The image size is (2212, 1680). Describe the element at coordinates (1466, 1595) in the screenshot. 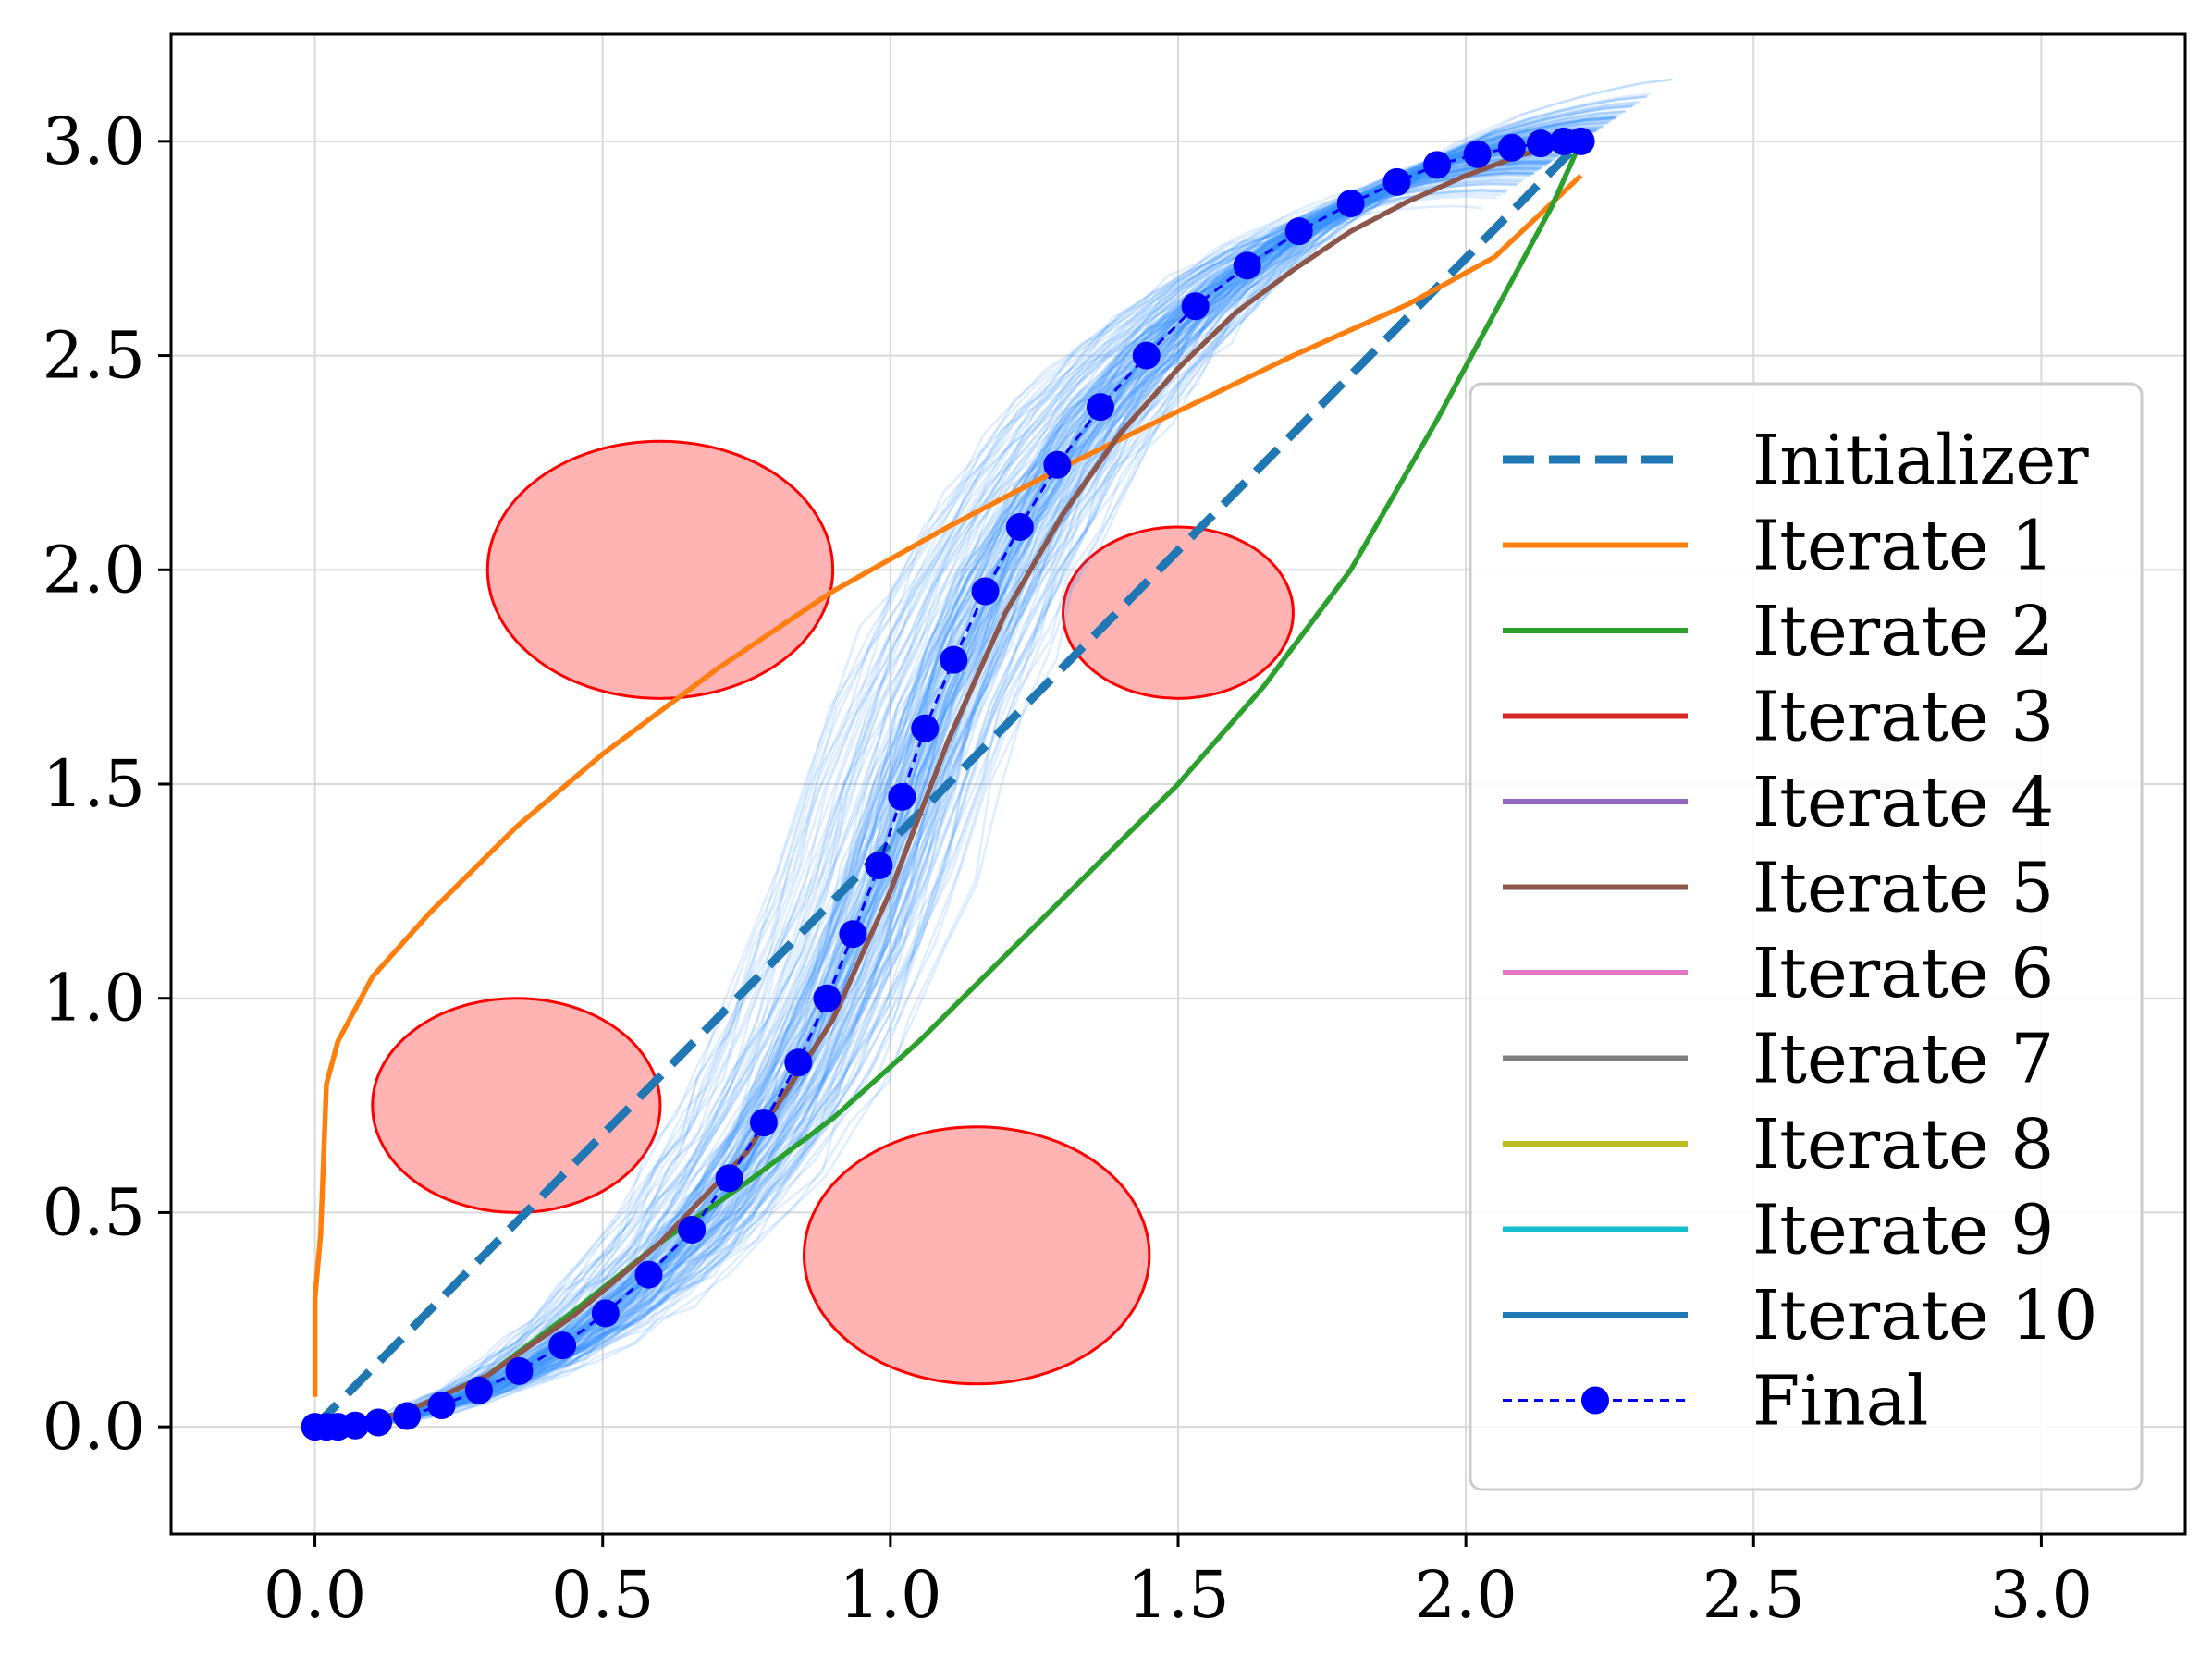

I see `x-tick-label: 2.0` at that location.